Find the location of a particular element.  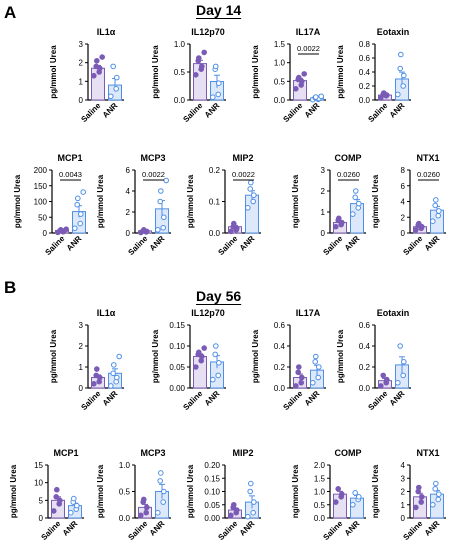

chart-a-il1-point-anr is located at coordinates (117, 77).